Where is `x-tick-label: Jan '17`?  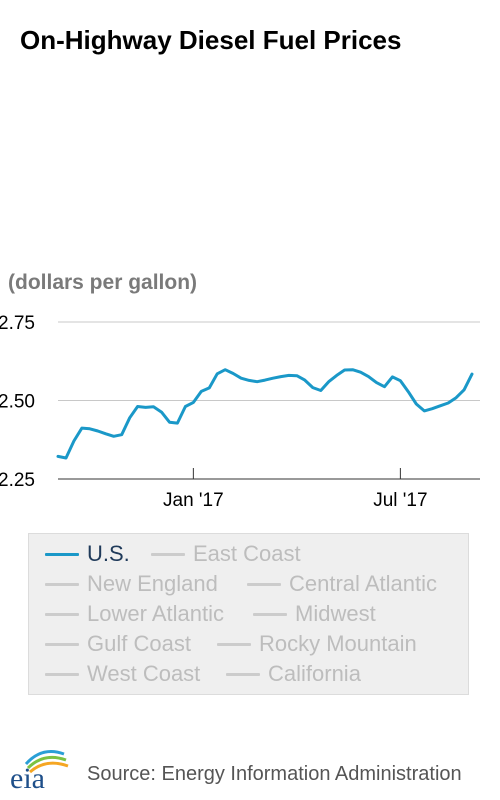
x-tick-label: Jan '17 is located at coordinates (193, 500).